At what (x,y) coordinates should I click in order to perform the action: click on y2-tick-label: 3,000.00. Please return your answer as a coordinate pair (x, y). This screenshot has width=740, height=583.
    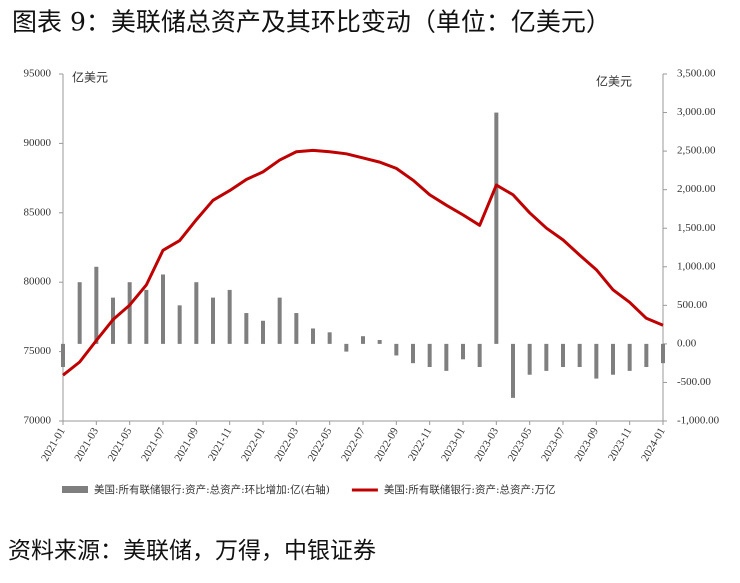
    Looking at the image, I should click on (696, 112).